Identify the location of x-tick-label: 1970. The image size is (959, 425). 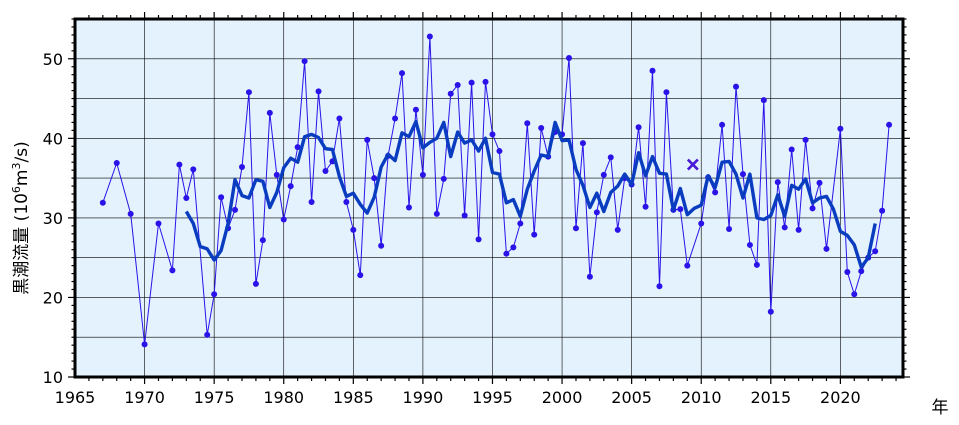
(144, 397).